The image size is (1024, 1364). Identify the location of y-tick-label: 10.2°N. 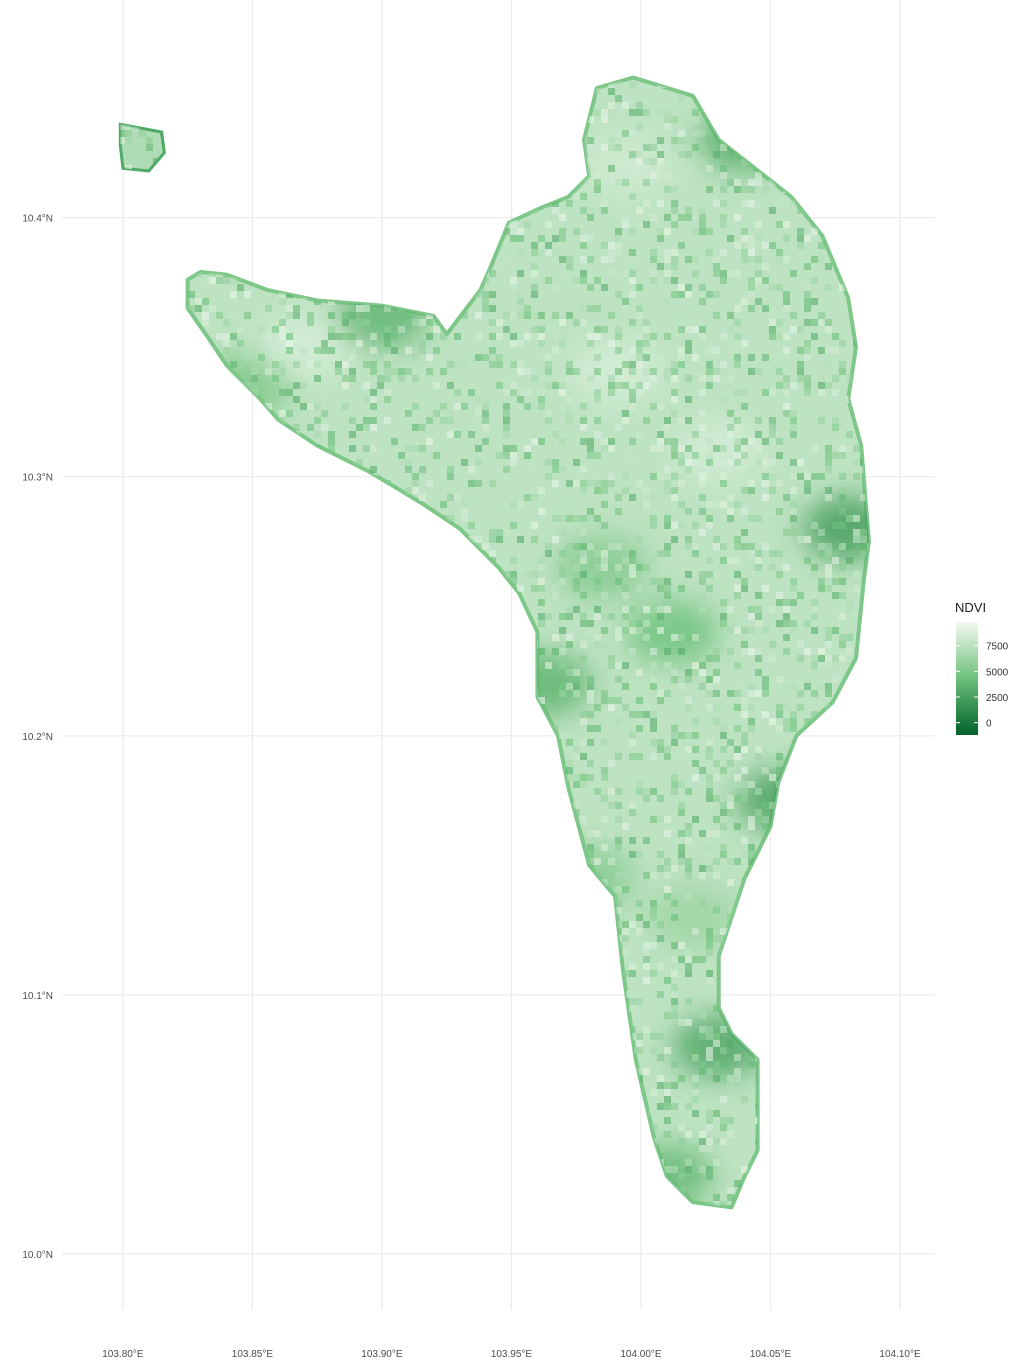
(37, 737).